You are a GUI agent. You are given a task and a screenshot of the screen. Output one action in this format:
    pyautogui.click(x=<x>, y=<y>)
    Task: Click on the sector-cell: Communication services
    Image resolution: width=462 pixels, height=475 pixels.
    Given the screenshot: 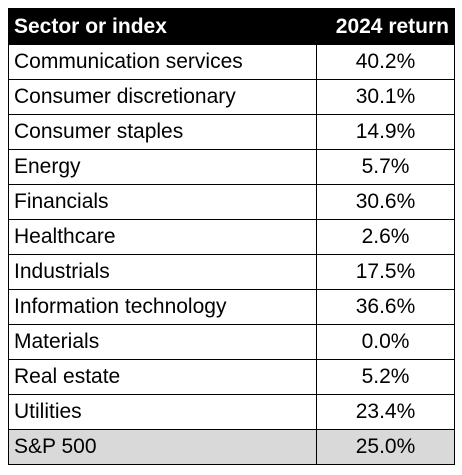 What is the action you would take?
    pyautogui.click(x=162, y=62)
    